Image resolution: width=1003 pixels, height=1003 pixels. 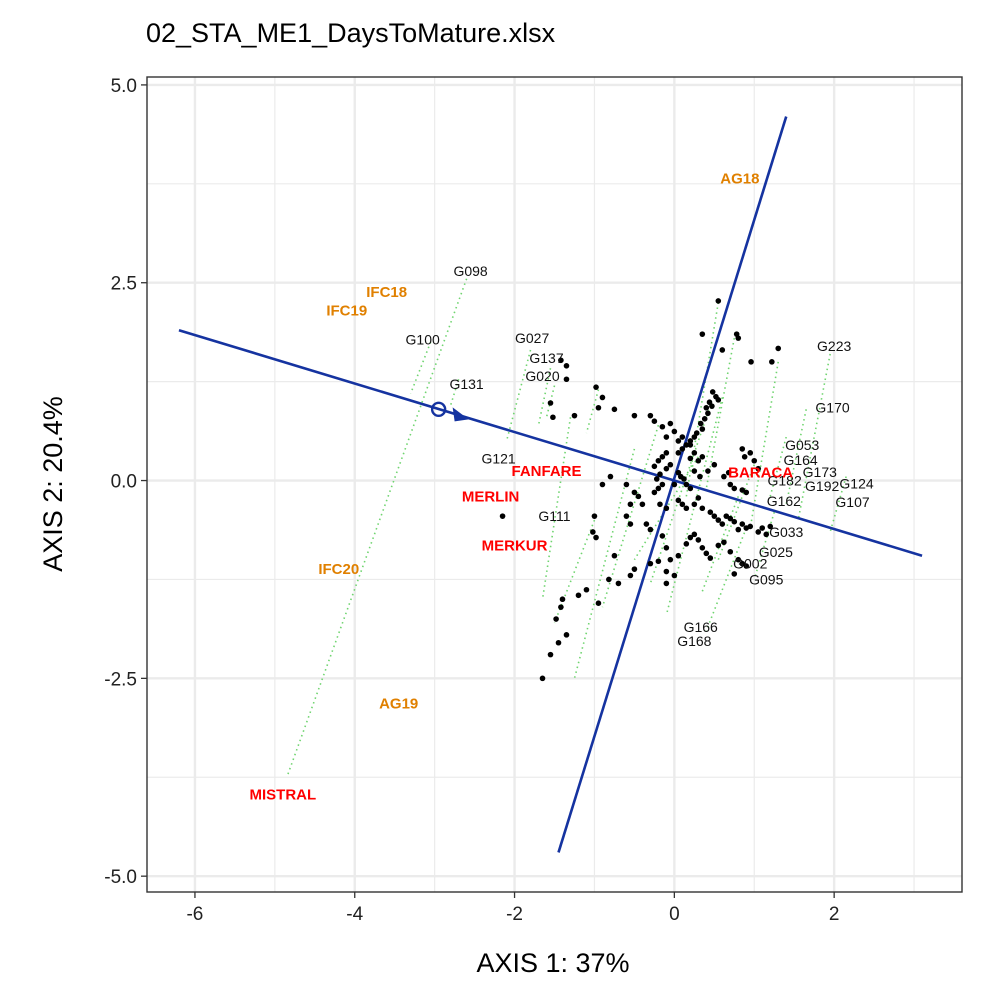 What do you see at coordinates (739, 178) in the screenshot?
I see `year-environment-label: AG18` at bounding box center [739, 178].